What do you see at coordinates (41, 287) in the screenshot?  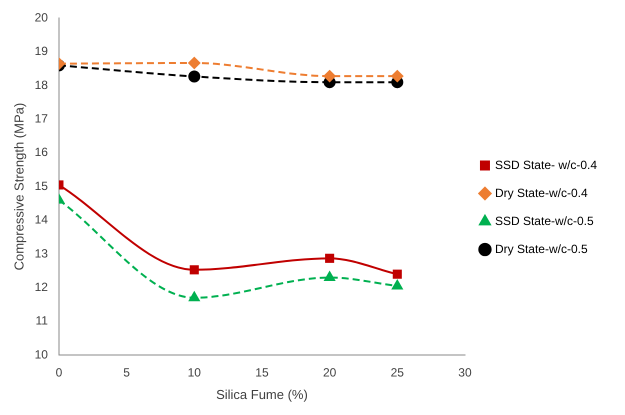 I see `y-tick-label: 12` at bounding box center [41, 287].